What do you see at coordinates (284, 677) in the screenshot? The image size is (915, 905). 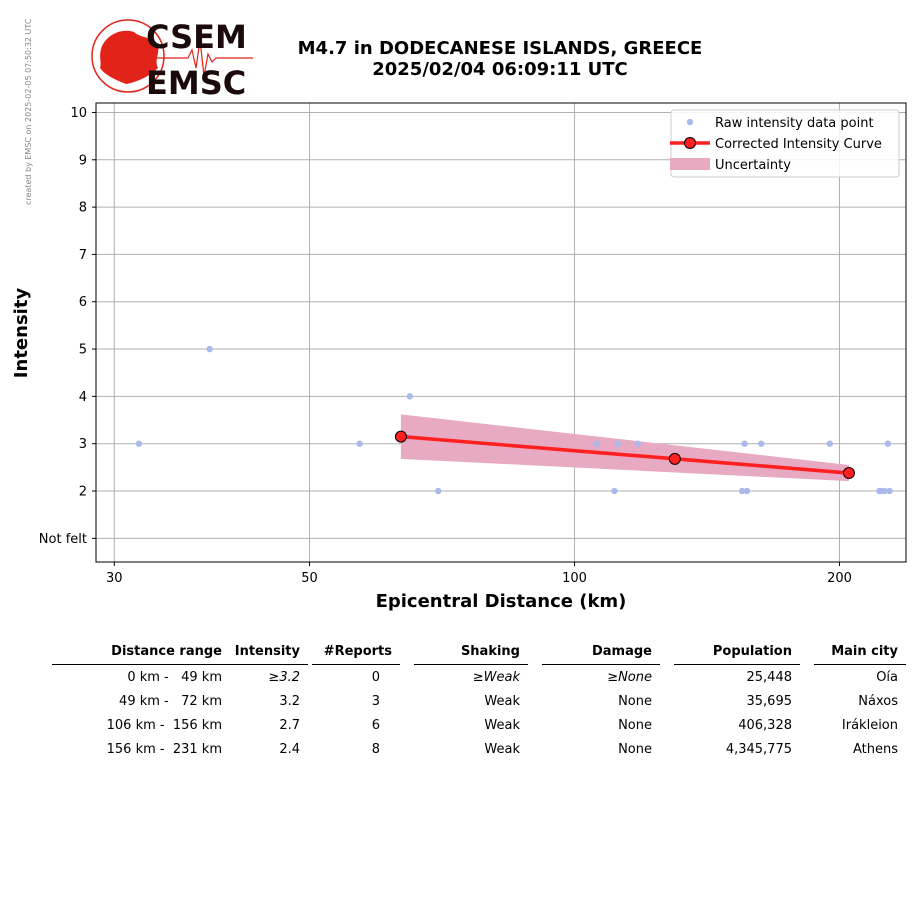 I see `cell-intensity: ≥3.2` at bounding box center [284, 677].